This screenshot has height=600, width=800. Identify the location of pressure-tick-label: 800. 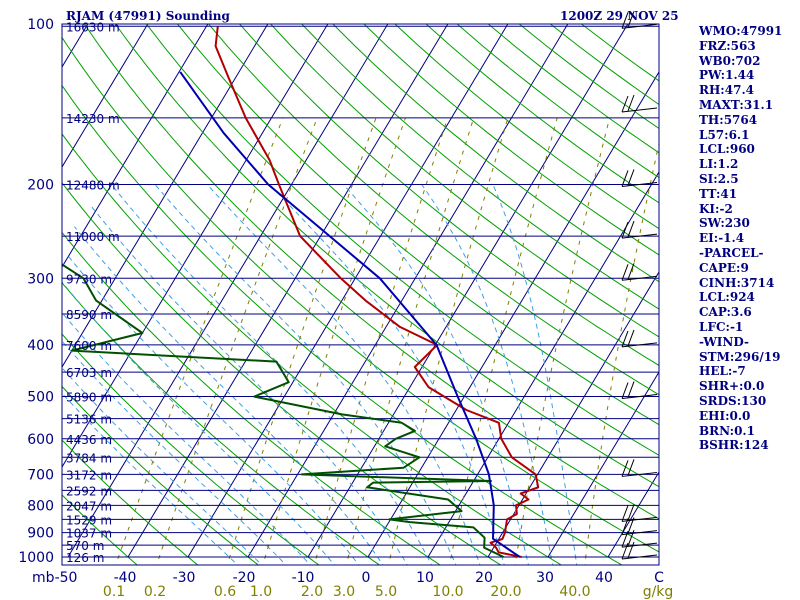
(40, 506).